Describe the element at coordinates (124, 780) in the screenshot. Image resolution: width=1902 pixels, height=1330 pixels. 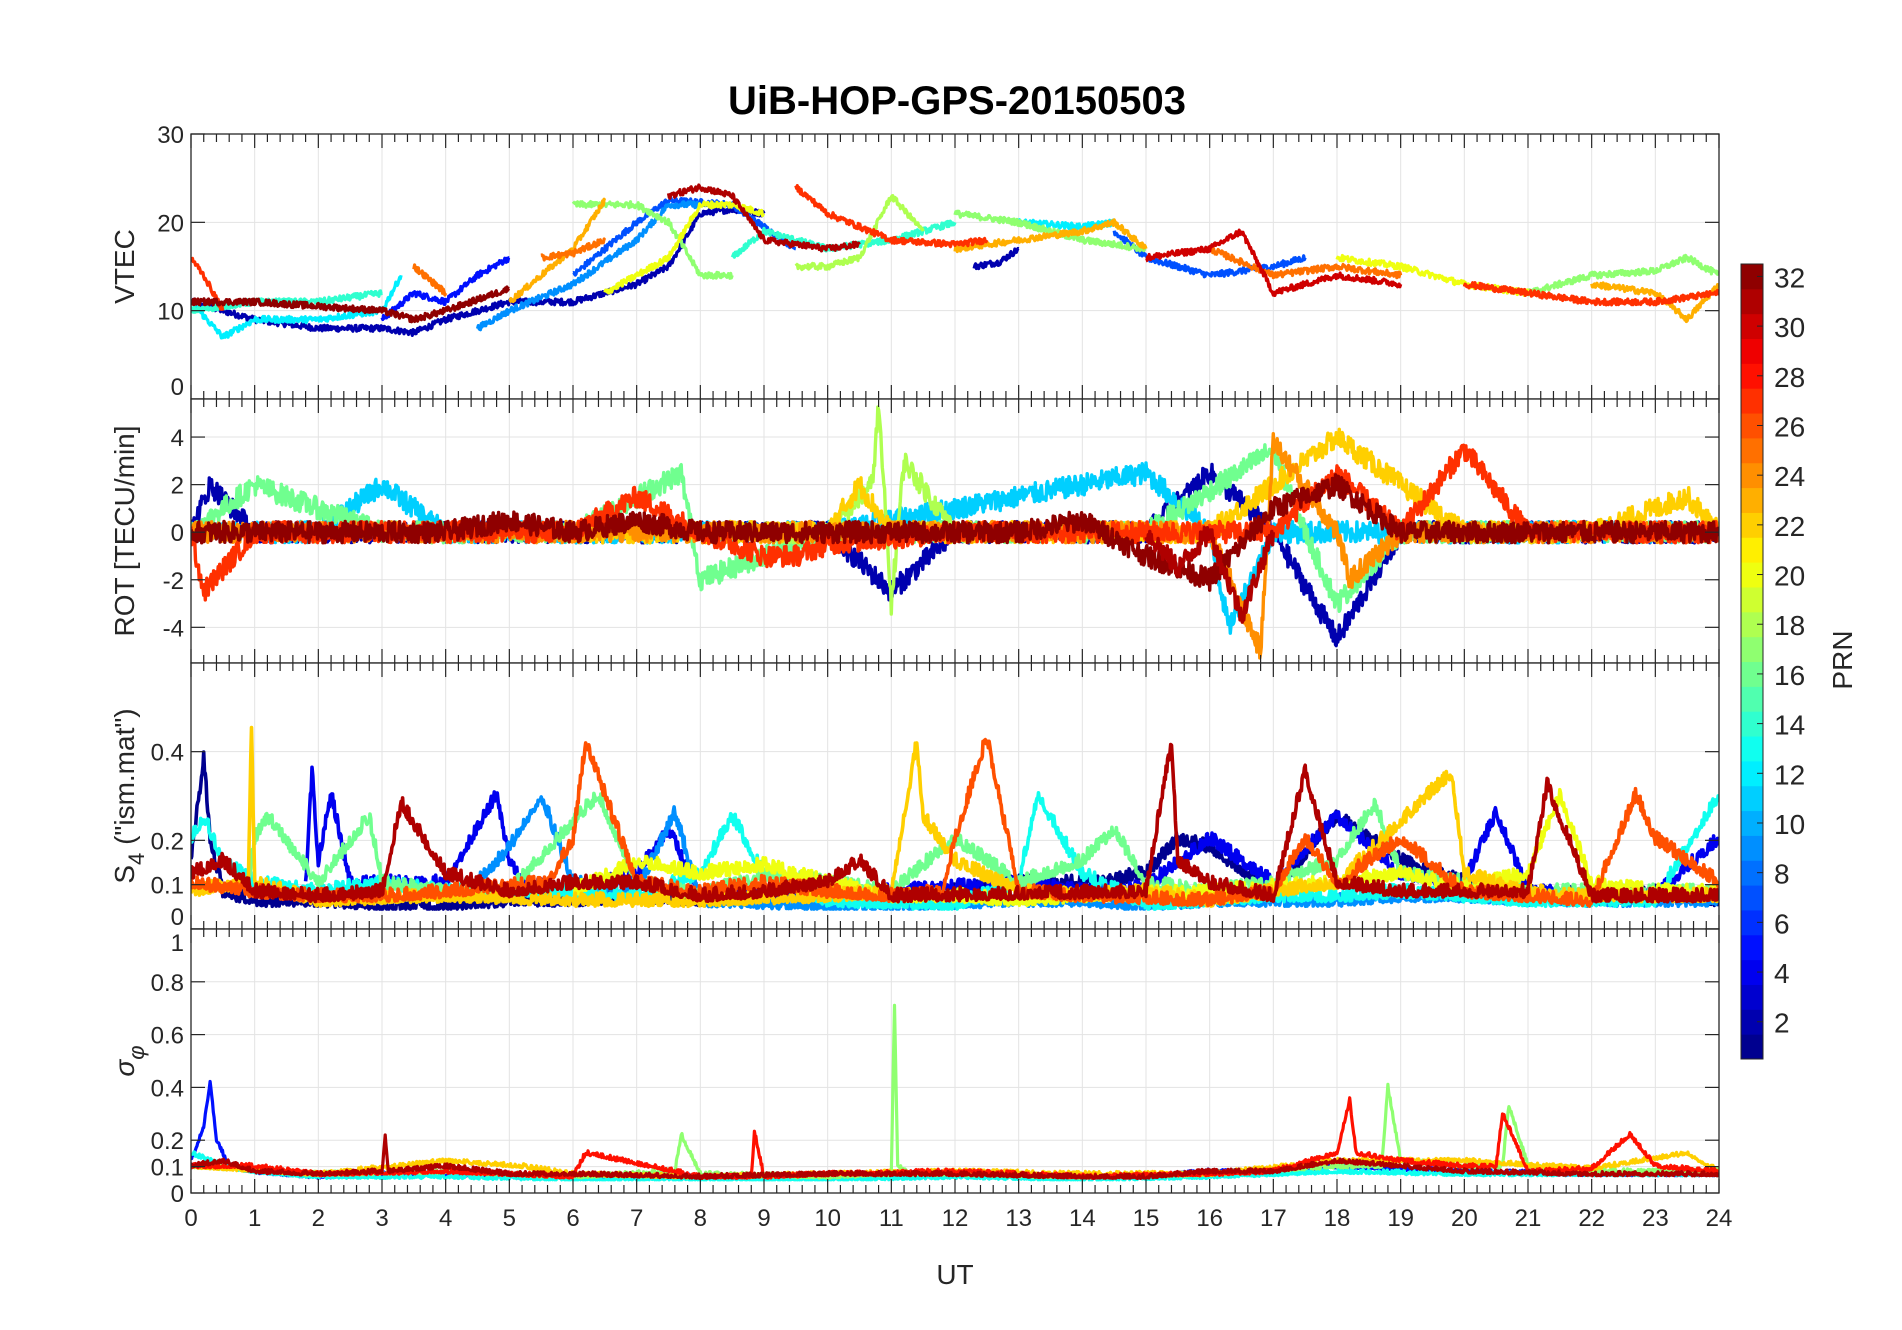
I see `y-label-rest: ("ism.mat")` at that location.